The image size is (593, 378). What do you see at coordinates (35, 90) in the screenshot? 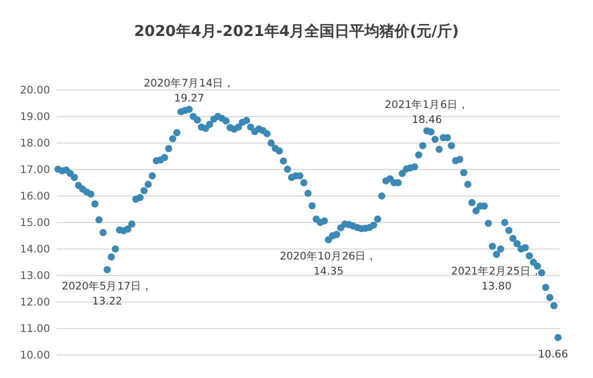
I see `y-tick-label: 20.00` at bounding box center [35, 90].